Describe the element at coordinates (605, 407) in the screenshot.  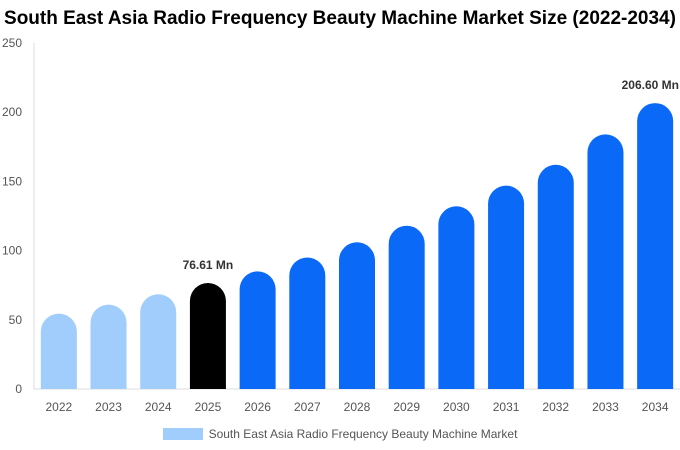
I see `x-tick-label: 2033` at that location.